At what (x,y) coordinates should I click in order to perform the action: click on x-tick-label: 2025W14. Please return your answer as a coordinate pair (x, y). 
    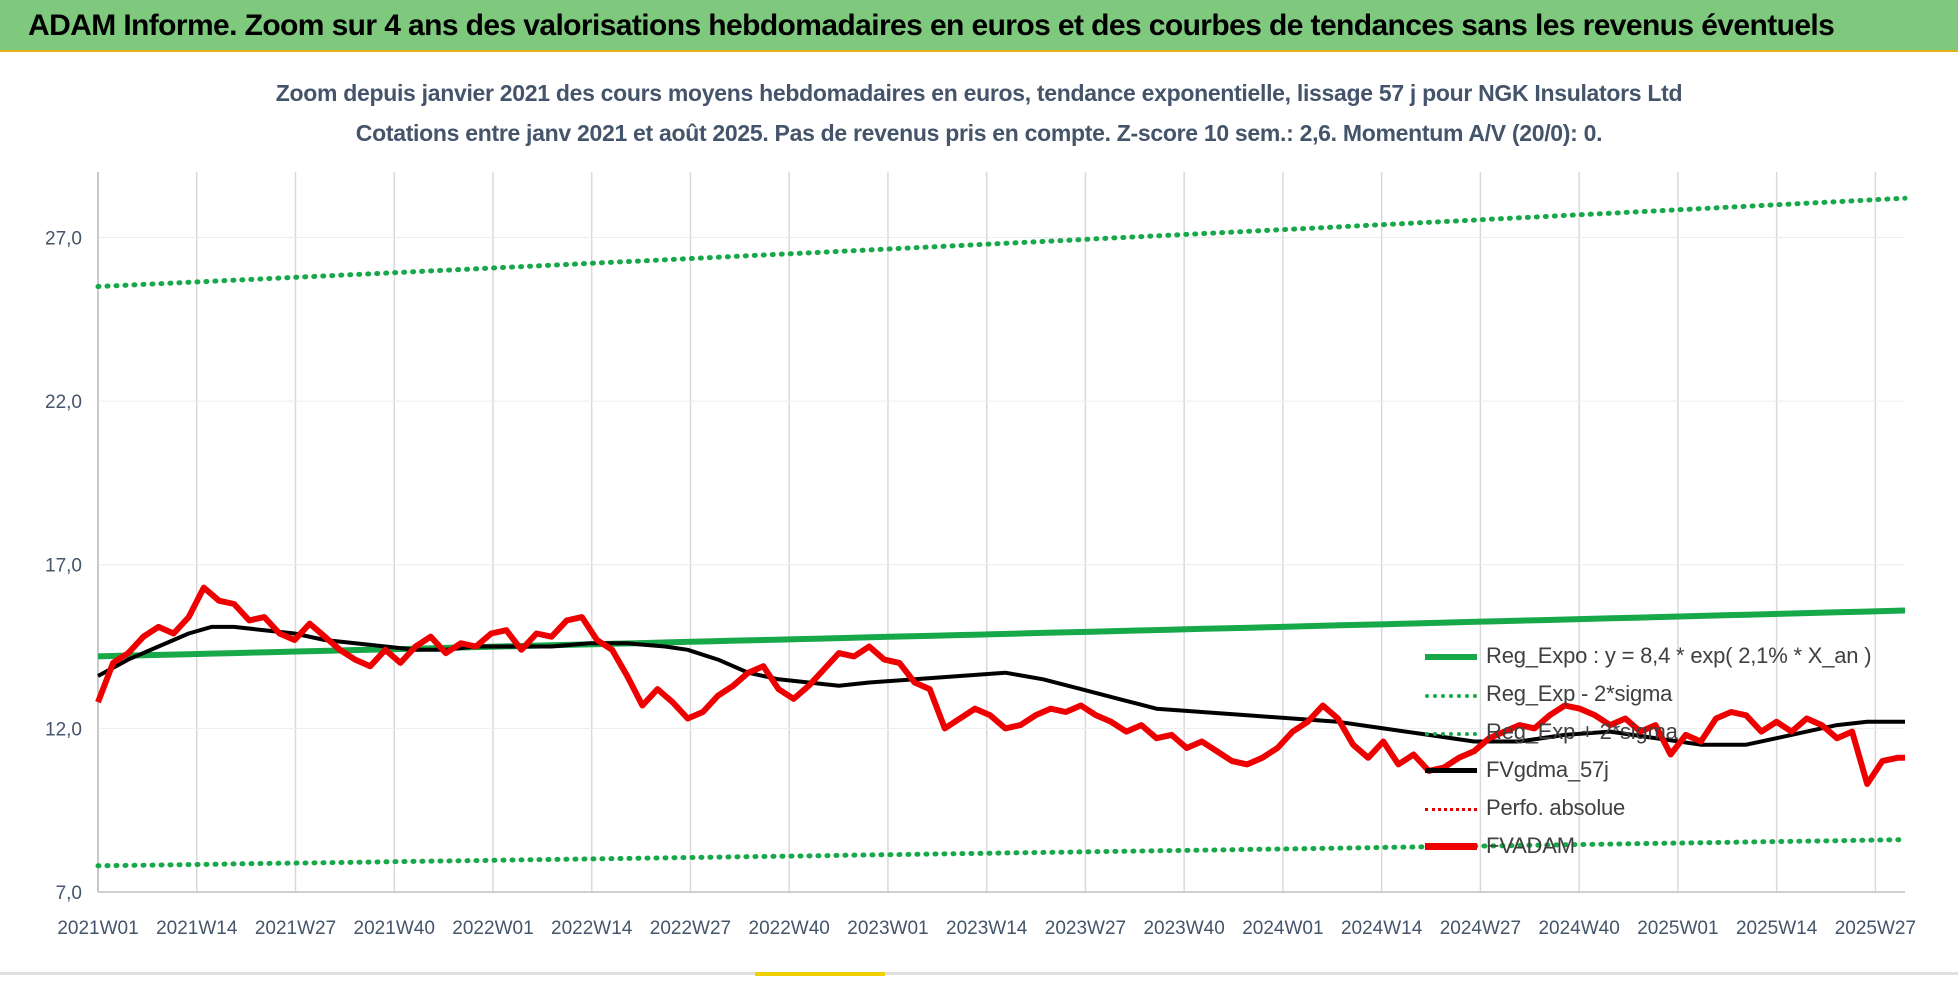
    Looking at the image, I should click on (1777, 928).